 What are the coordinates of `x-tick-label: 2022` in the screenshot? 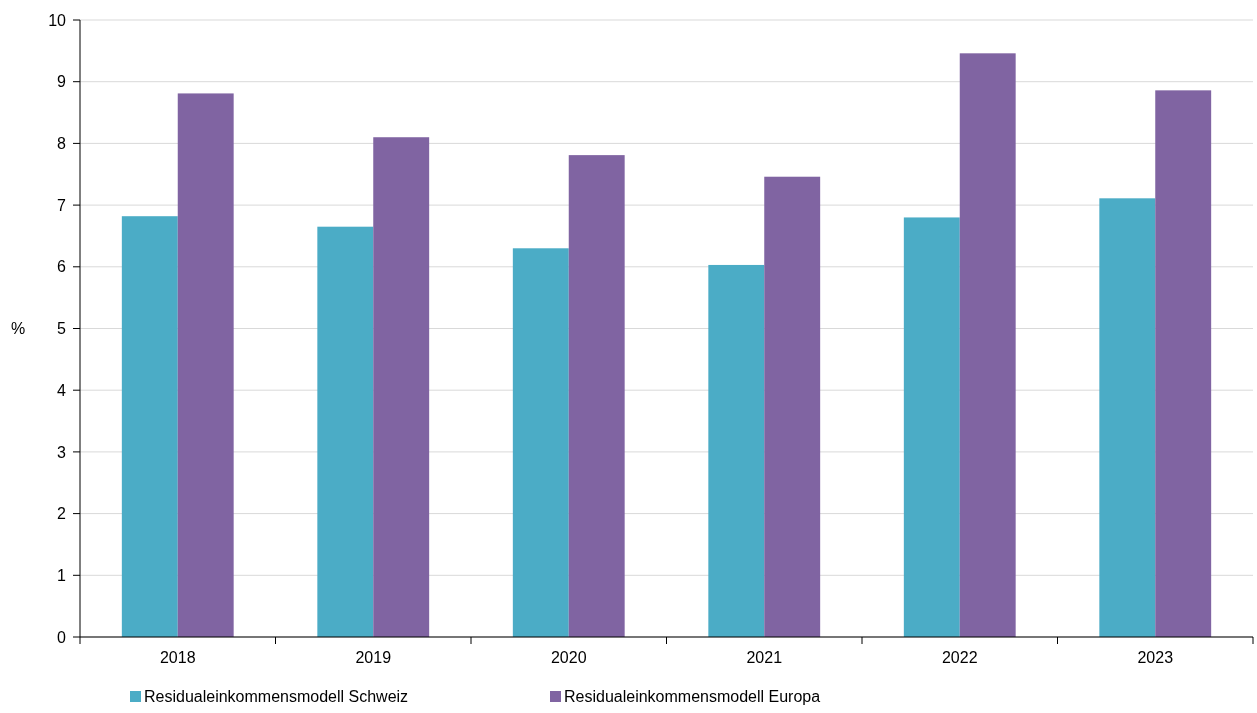 It's located at (959, 657).